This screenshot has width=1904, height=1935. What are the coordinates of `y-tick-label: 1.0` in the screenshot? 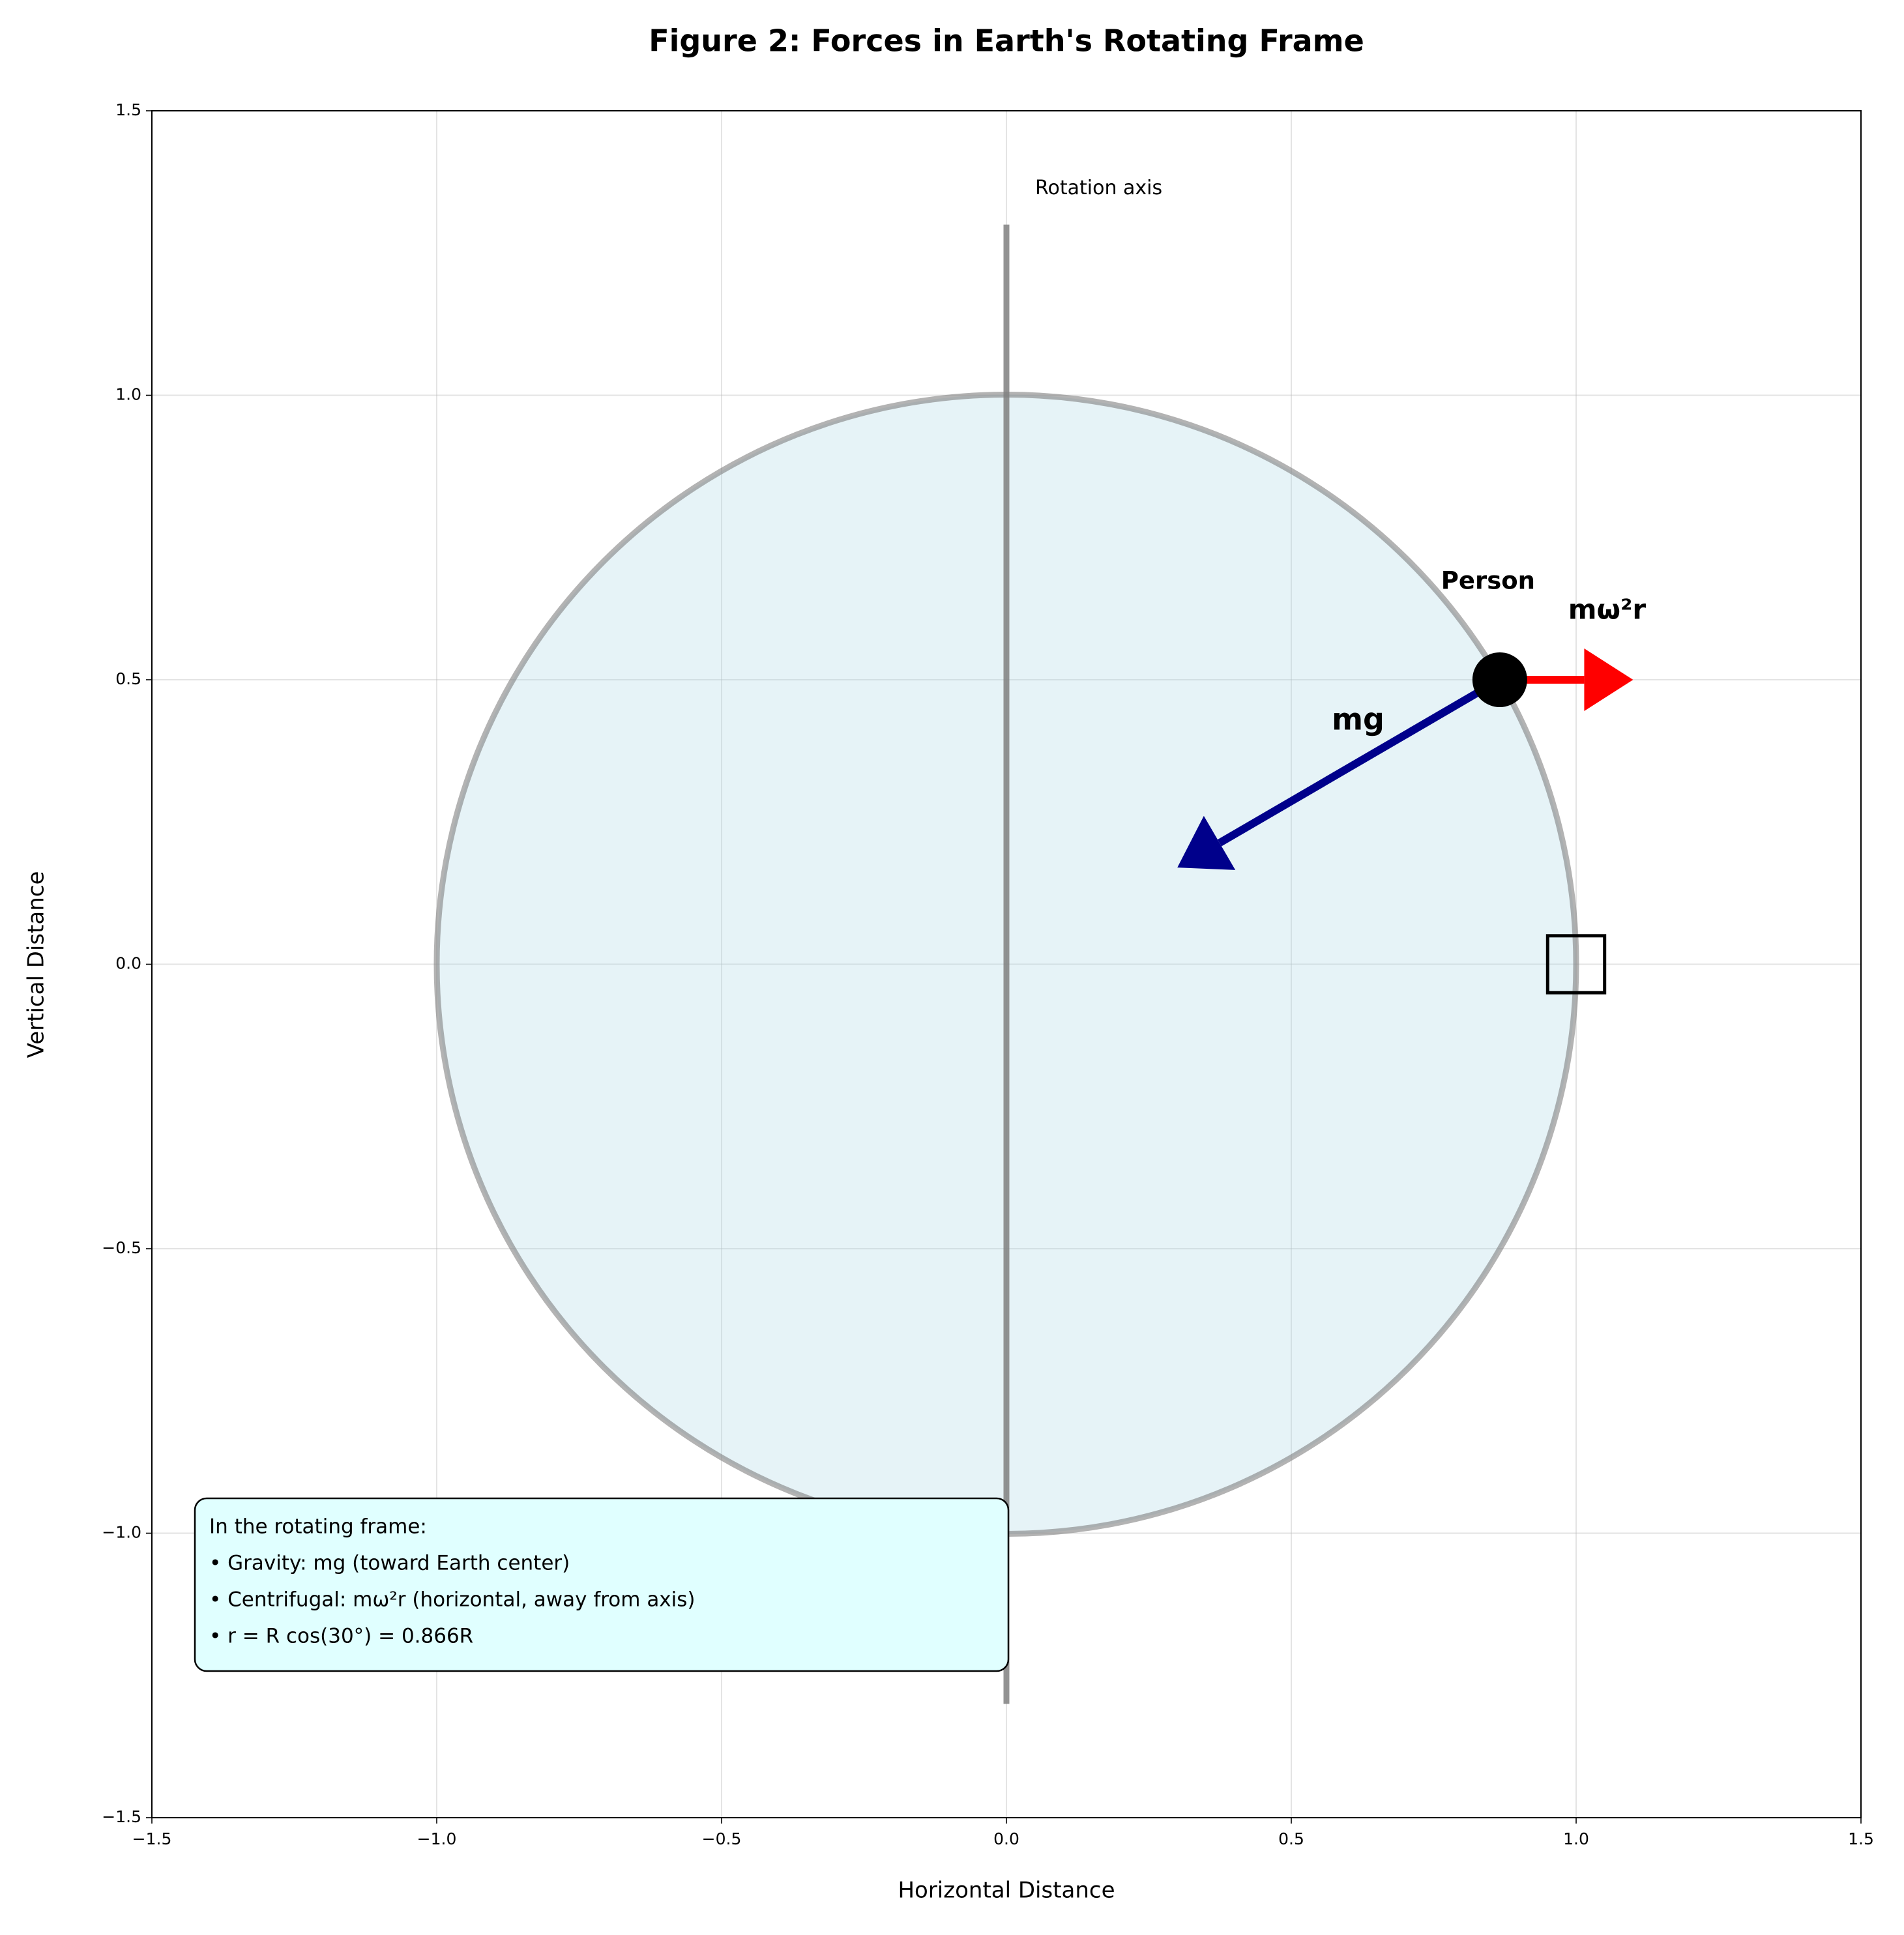 It's located at (128, 394).